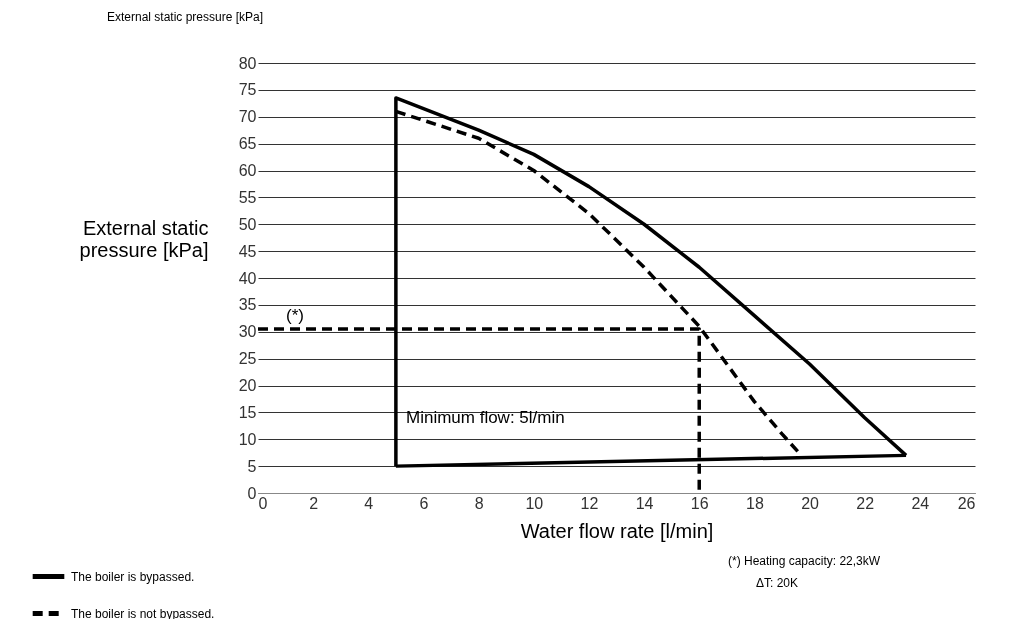 The image size is (1018, 619). I want to click on text: ΔT: 20K, so click(777, 583).